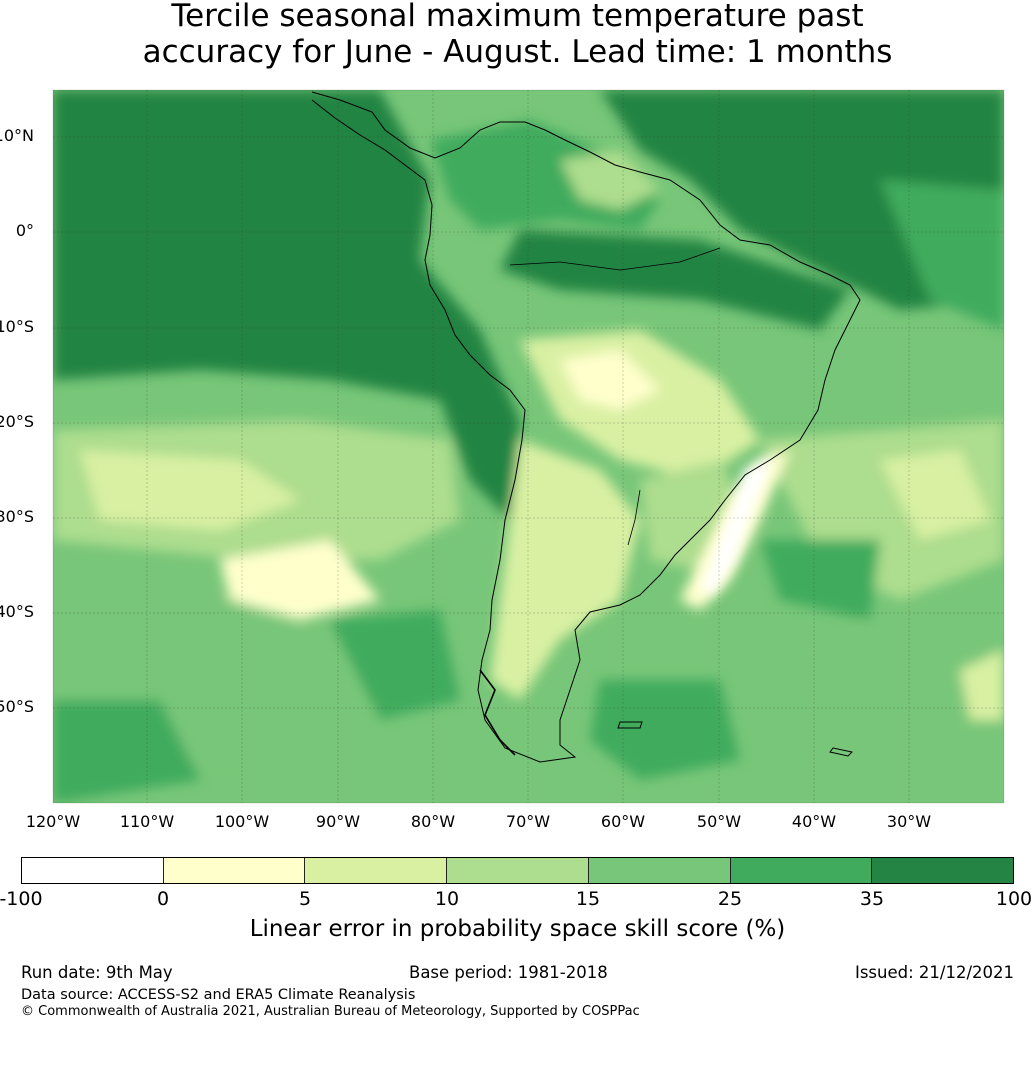 Image resolution: width=1035 pixels, height=1065 pixels. What do you see at coordinates (630, 725) in the screenshot?
I see `falkland-islands` at bounding box center [630, 725].